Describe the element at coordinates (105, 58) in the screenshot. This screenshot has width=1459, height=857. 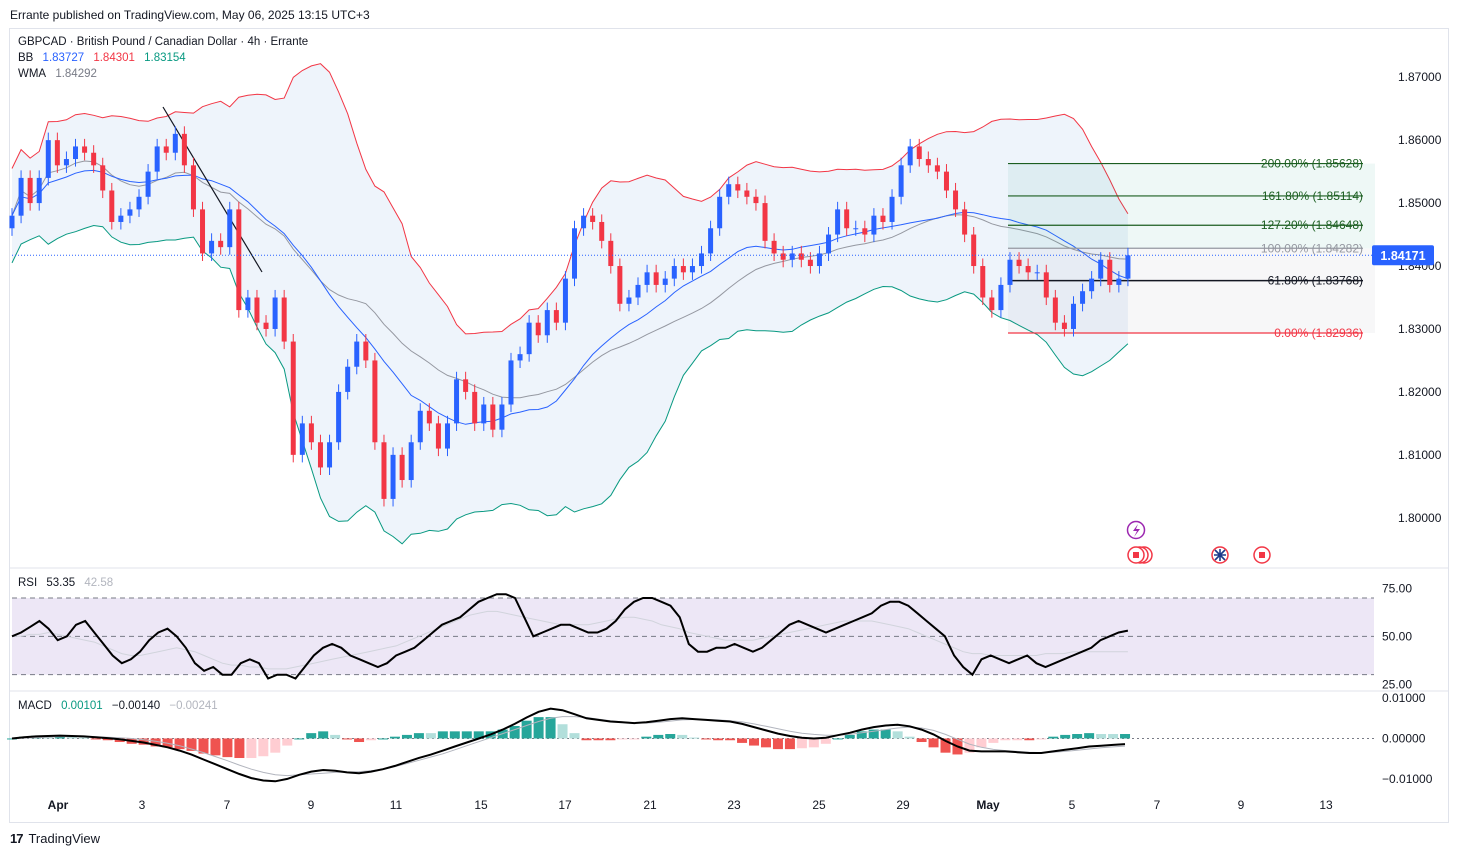
I see `bb-legend: BB 1.83727 1.84301 1.83154` at that location.